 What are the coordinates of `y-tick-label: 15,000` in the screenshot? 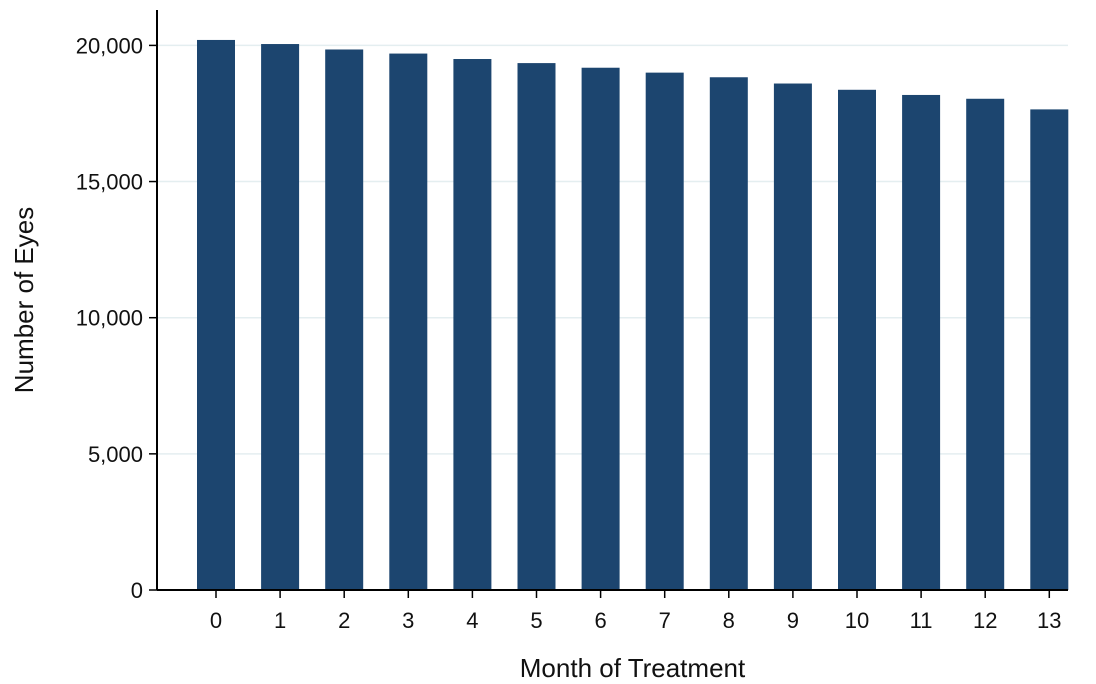 It's located at (109, 182).